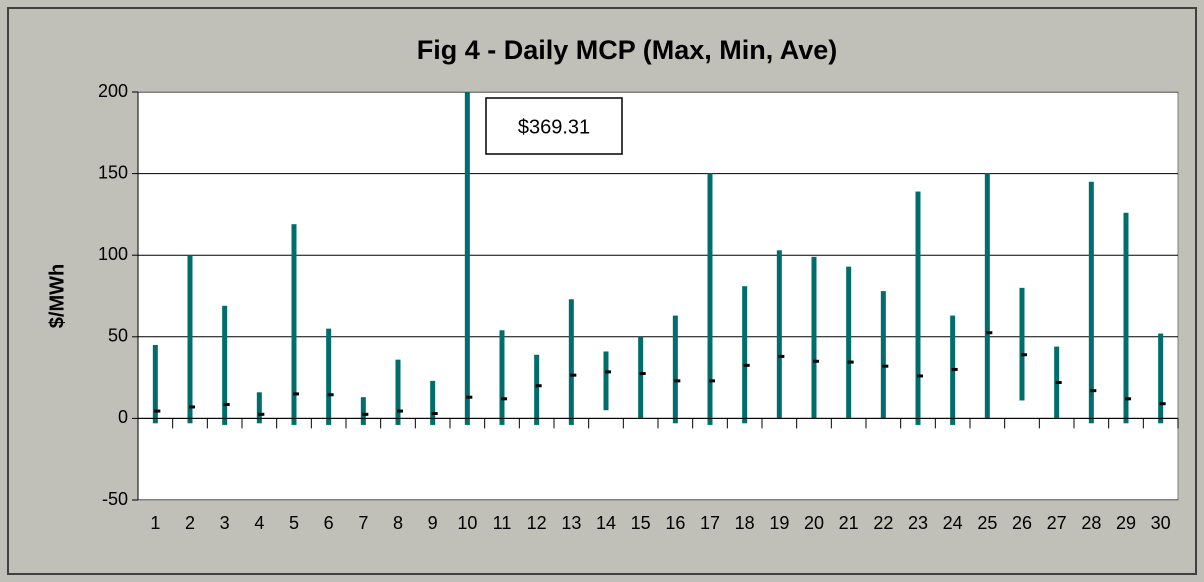  I want to click on y-tick-label: 200, so click(113, 91).